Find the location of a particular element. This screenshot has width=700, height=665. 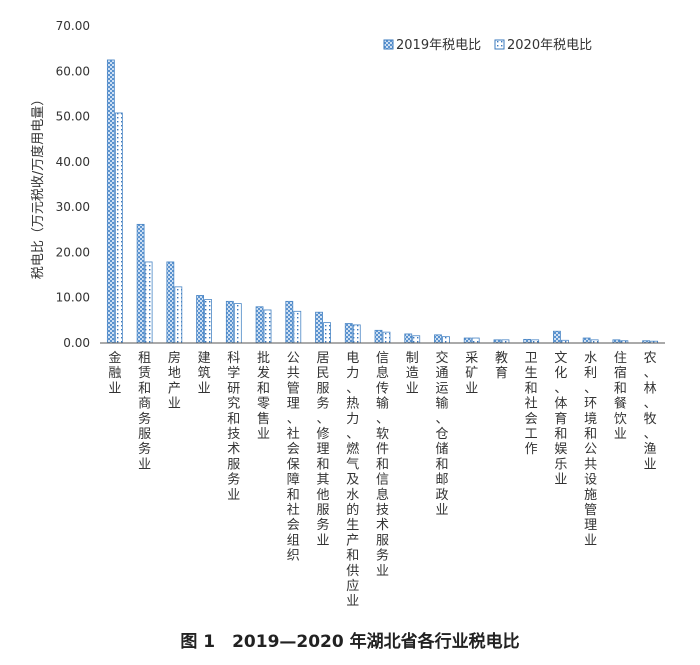

x-category-label: 交通运输、仓储和邮政业 is located at coordinates (441, 434).